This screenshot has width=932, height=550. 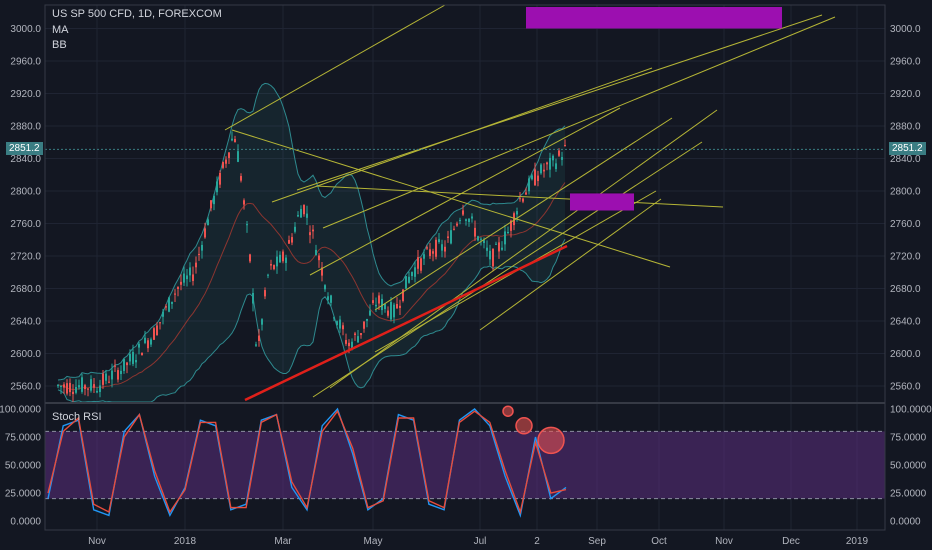 I want to click on x-tick-label: Dec, so click(x=791, y=541).